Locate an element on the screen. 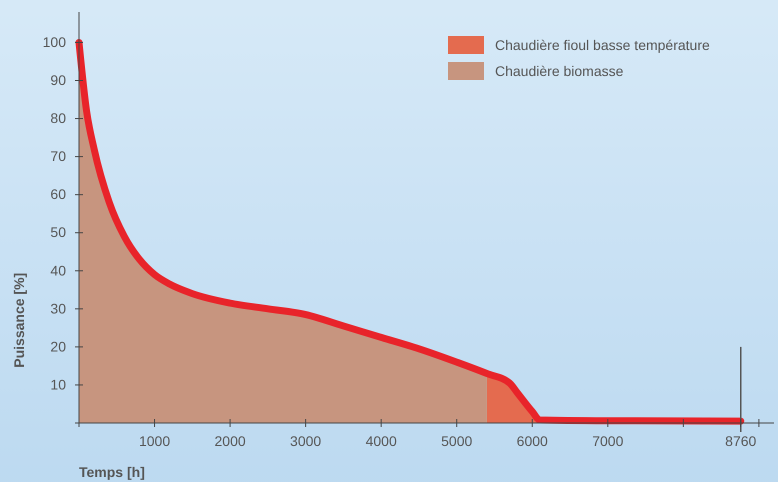 This screenshot has width=778, height=482. y-tick-label: 10 is located at coordinates (58, 384).